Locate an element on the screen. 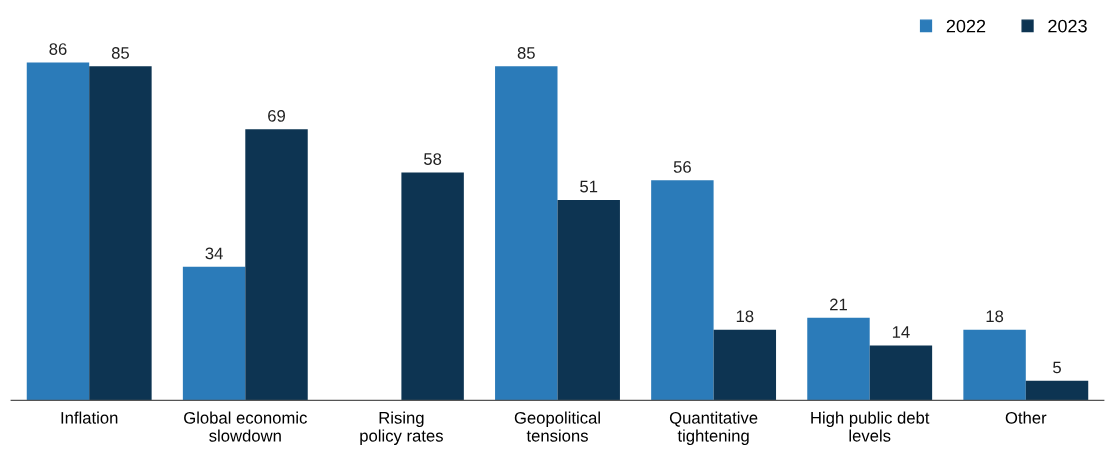 The height and width of the screenshot is (455, 1115). data-label: 58 is located at coordinates (433, 159).